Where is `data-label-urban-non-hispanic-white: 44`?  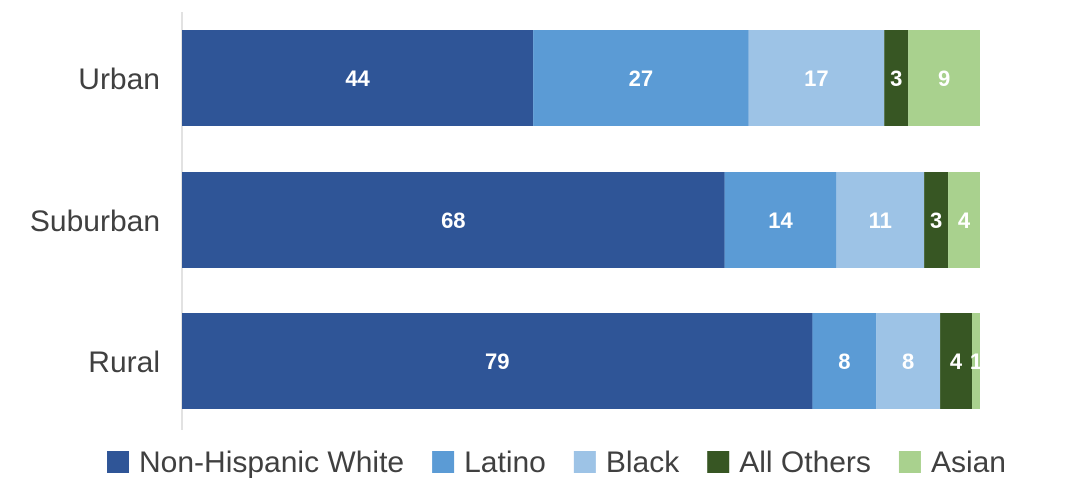
data-label-urban-non-hispanic-white: 44 is located at coordinates (357, 78).